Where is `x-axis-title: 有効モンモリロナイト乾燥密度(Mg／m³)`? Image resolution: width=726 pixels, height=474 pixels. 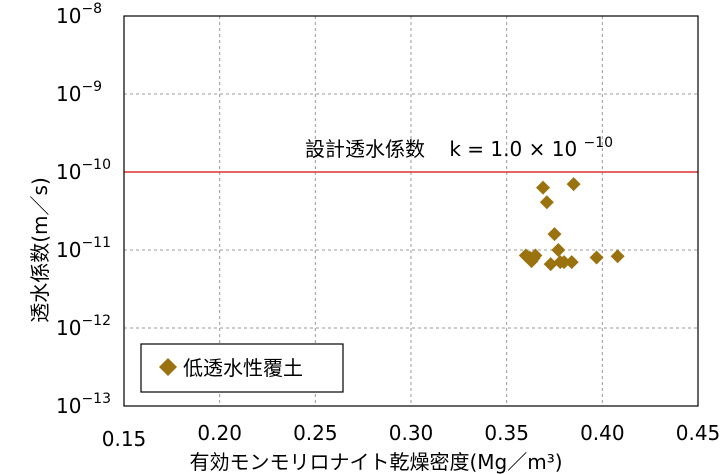 x-axis-title: 有効モンモリロナイト乾燥密度(Mg／m³) is located at coordinates (375, 462).